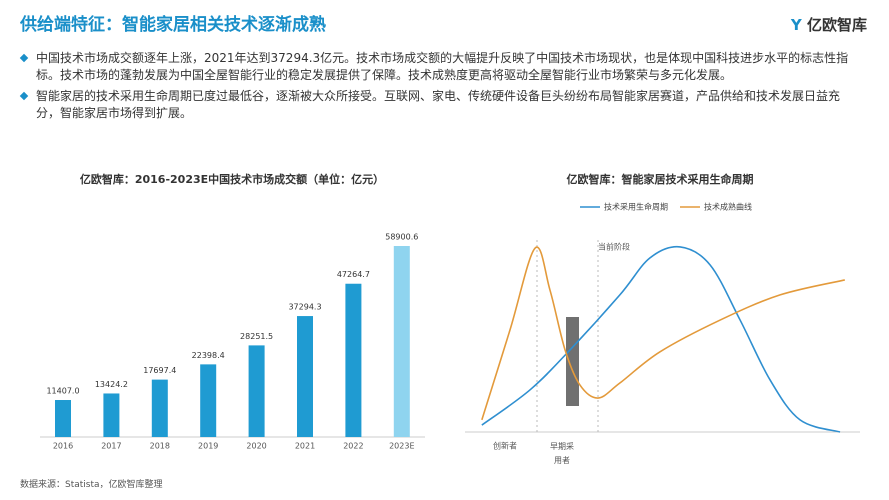  I want to click on x-tick-label: 2016, so click(63, 446).